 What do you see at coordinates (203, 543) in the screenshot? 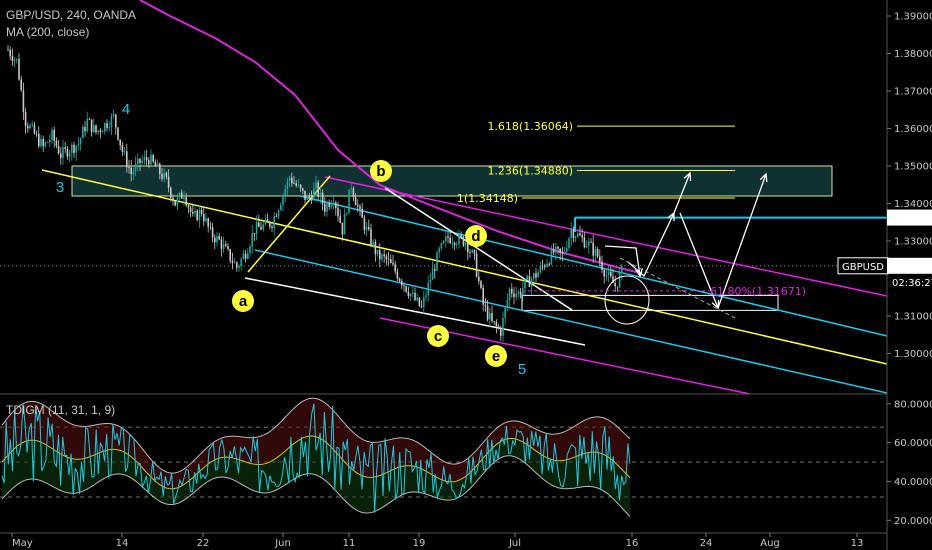
I see `time-tick-label: 22` at bounding box center [203, 543].